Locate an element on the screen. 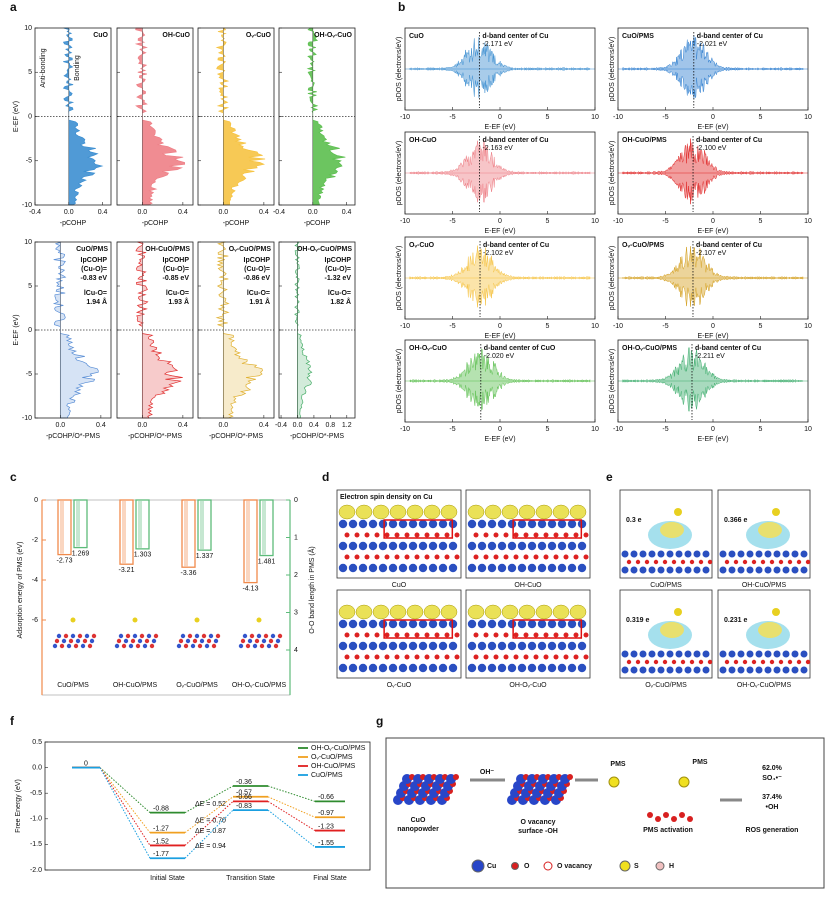 The height and width of the screenshot is (900, 832). y-tick-label: -5 is located at coordinates (29, 161).